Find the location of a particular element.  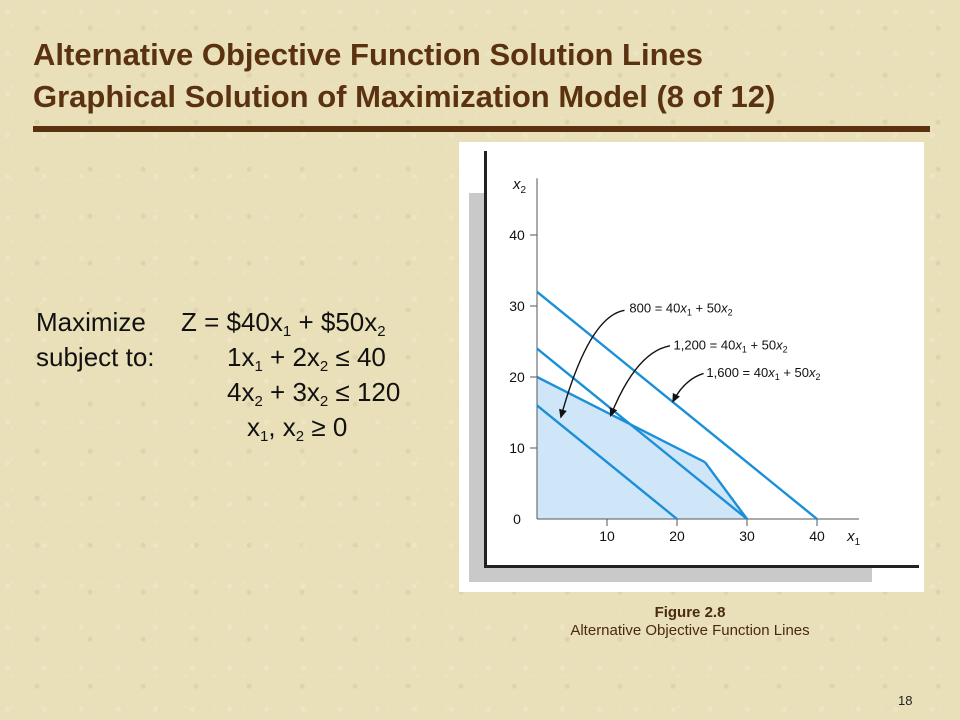

y-tick-label: 40 is located at coordinates (517, 235).